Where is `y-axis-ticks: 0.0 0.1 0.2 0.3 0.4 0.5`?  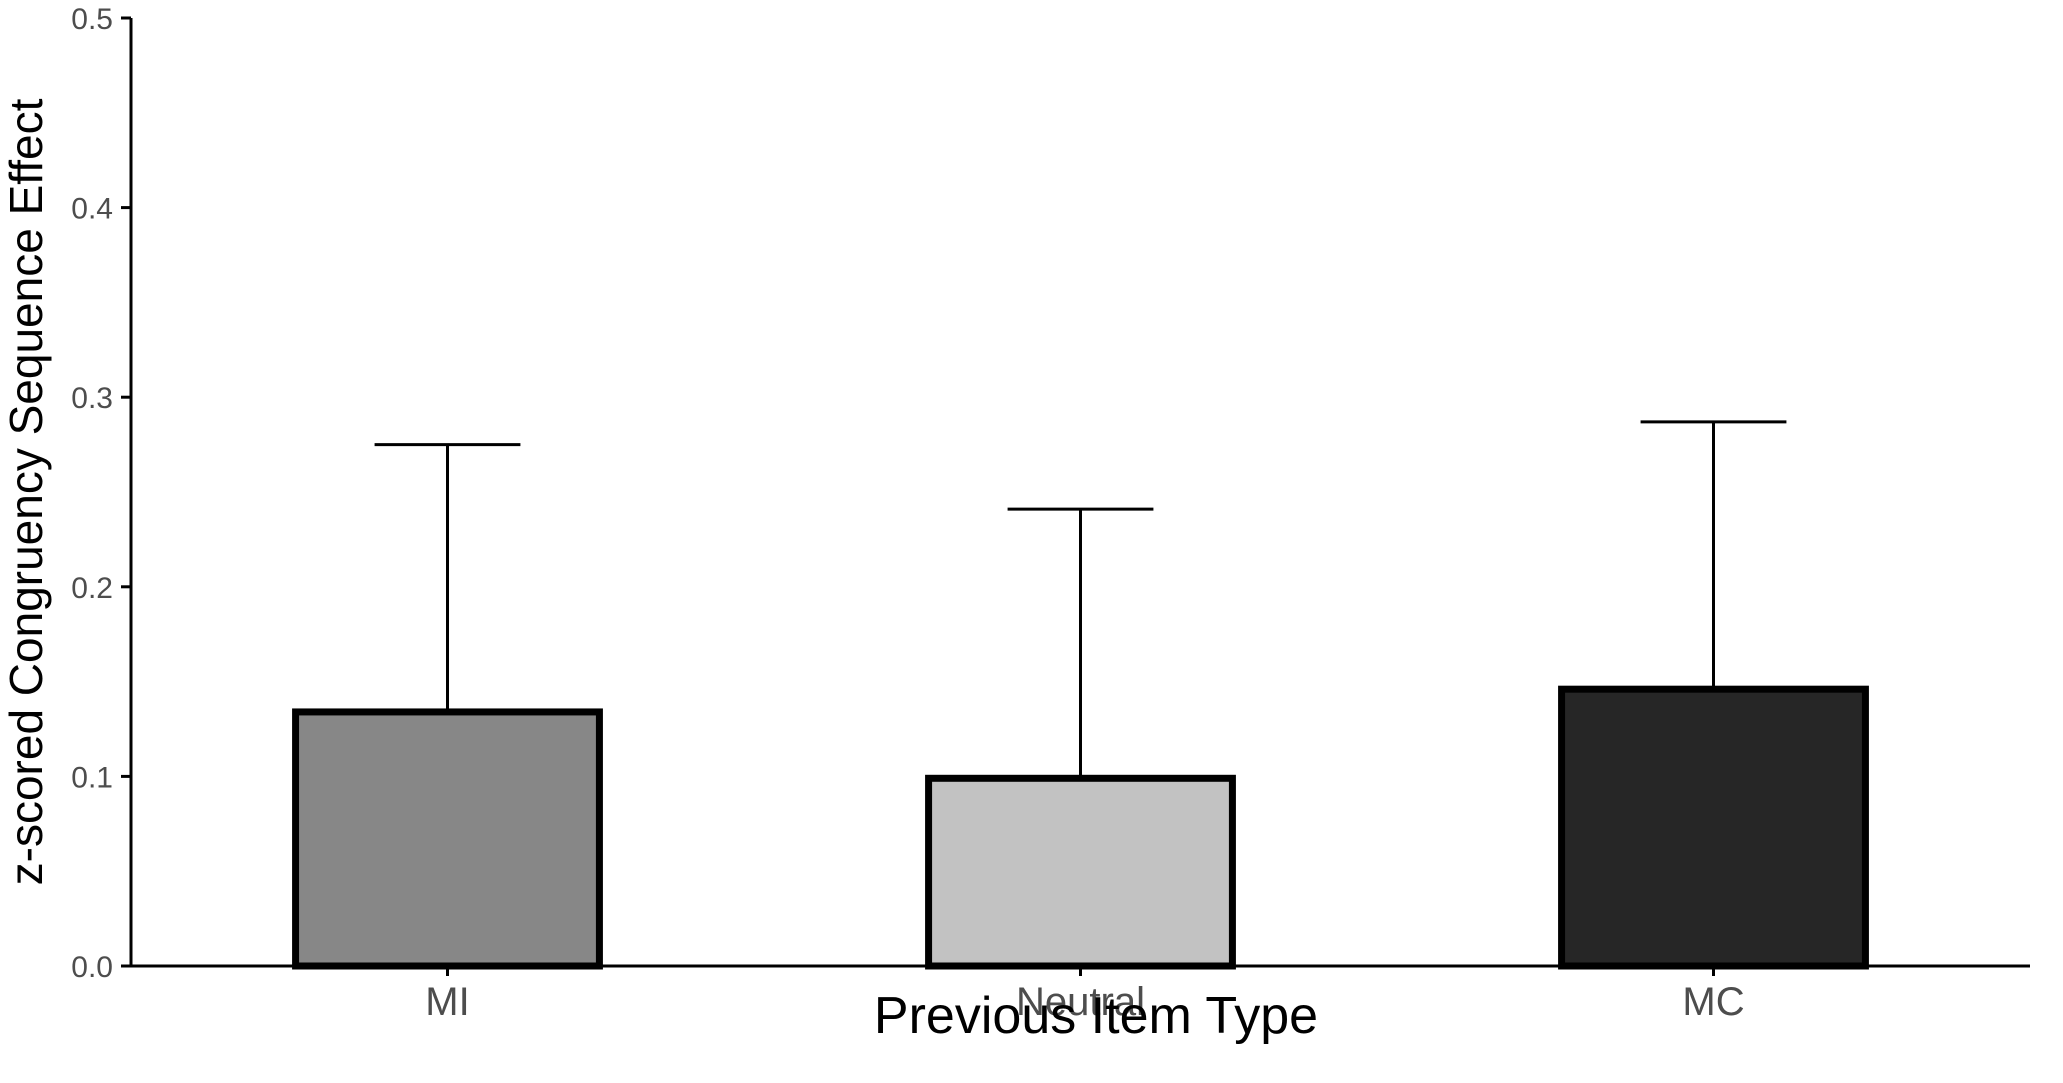 y-axis-ticks: 0.0 0.1 0.2 0.3 0.4 0.5 is located at coordinates (101, 493).